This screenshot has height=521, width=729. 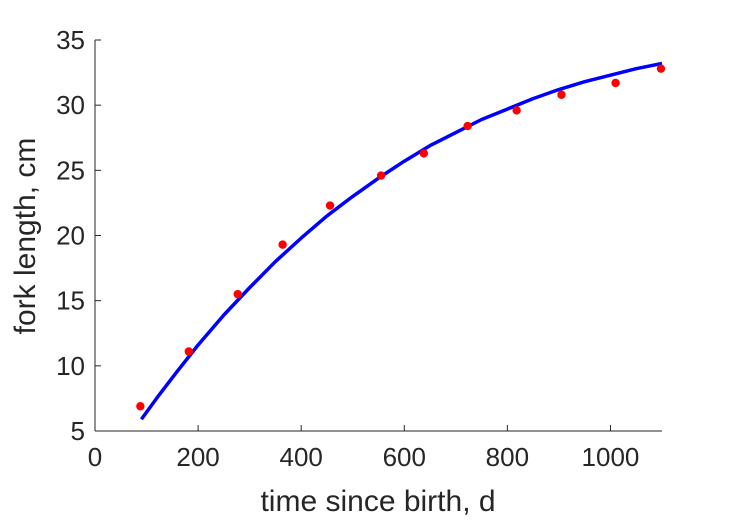 What do you see at coordinates (377, 501) in the screenshot?
I see `x-axis-label: time since birth, d` at bounding box center [377, 501].